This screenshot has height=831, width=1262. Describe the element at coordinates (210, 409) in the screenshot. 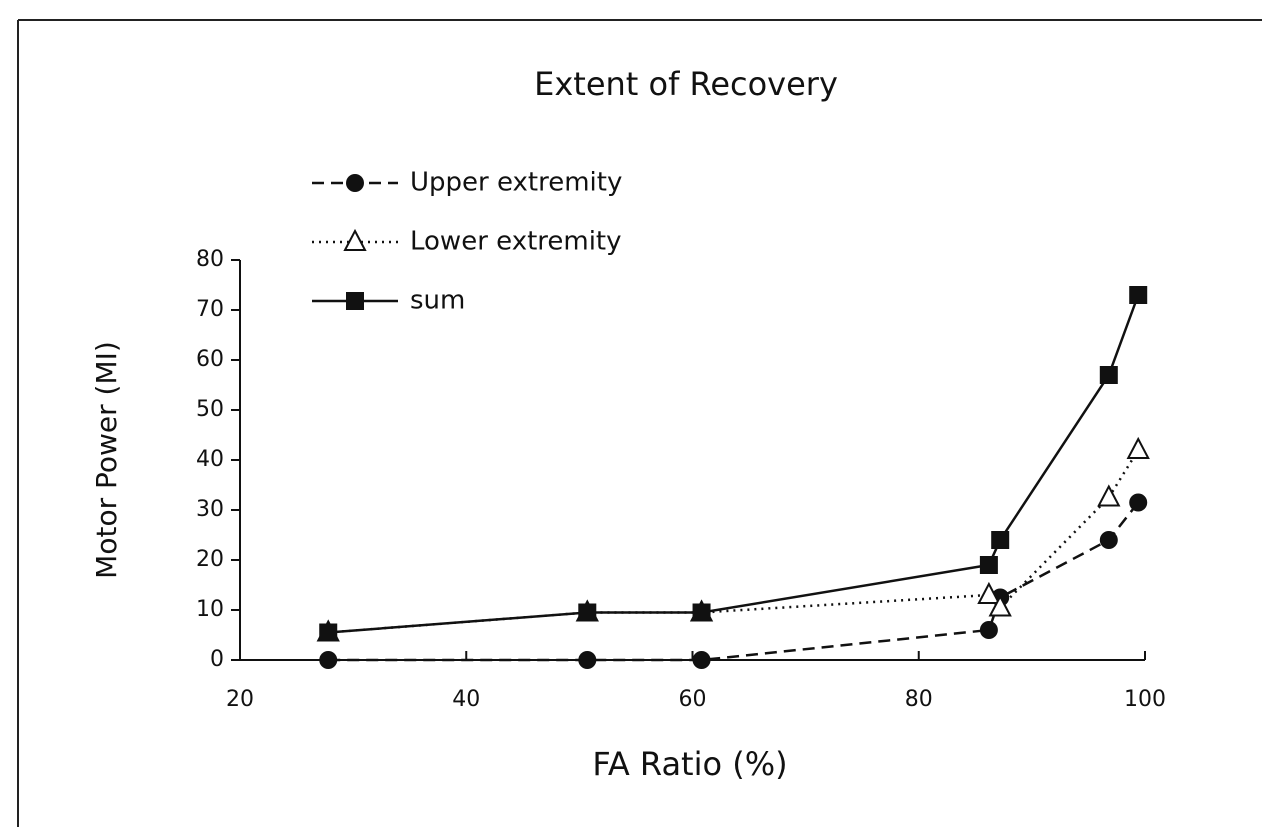

I see `y-tick-label: 50` at that location.